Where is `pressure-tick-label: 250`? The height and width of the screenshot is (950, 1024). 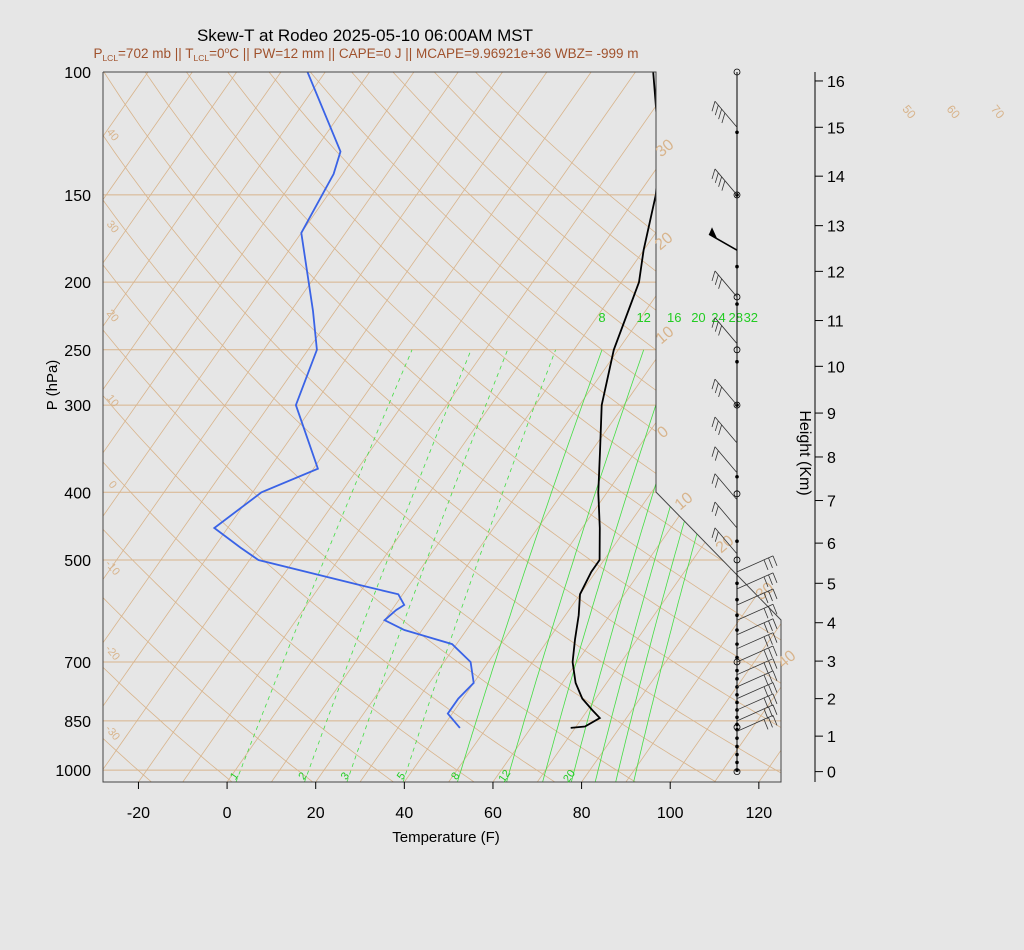
pressure-tick-label: 250 is located at coordinates (77, 351).